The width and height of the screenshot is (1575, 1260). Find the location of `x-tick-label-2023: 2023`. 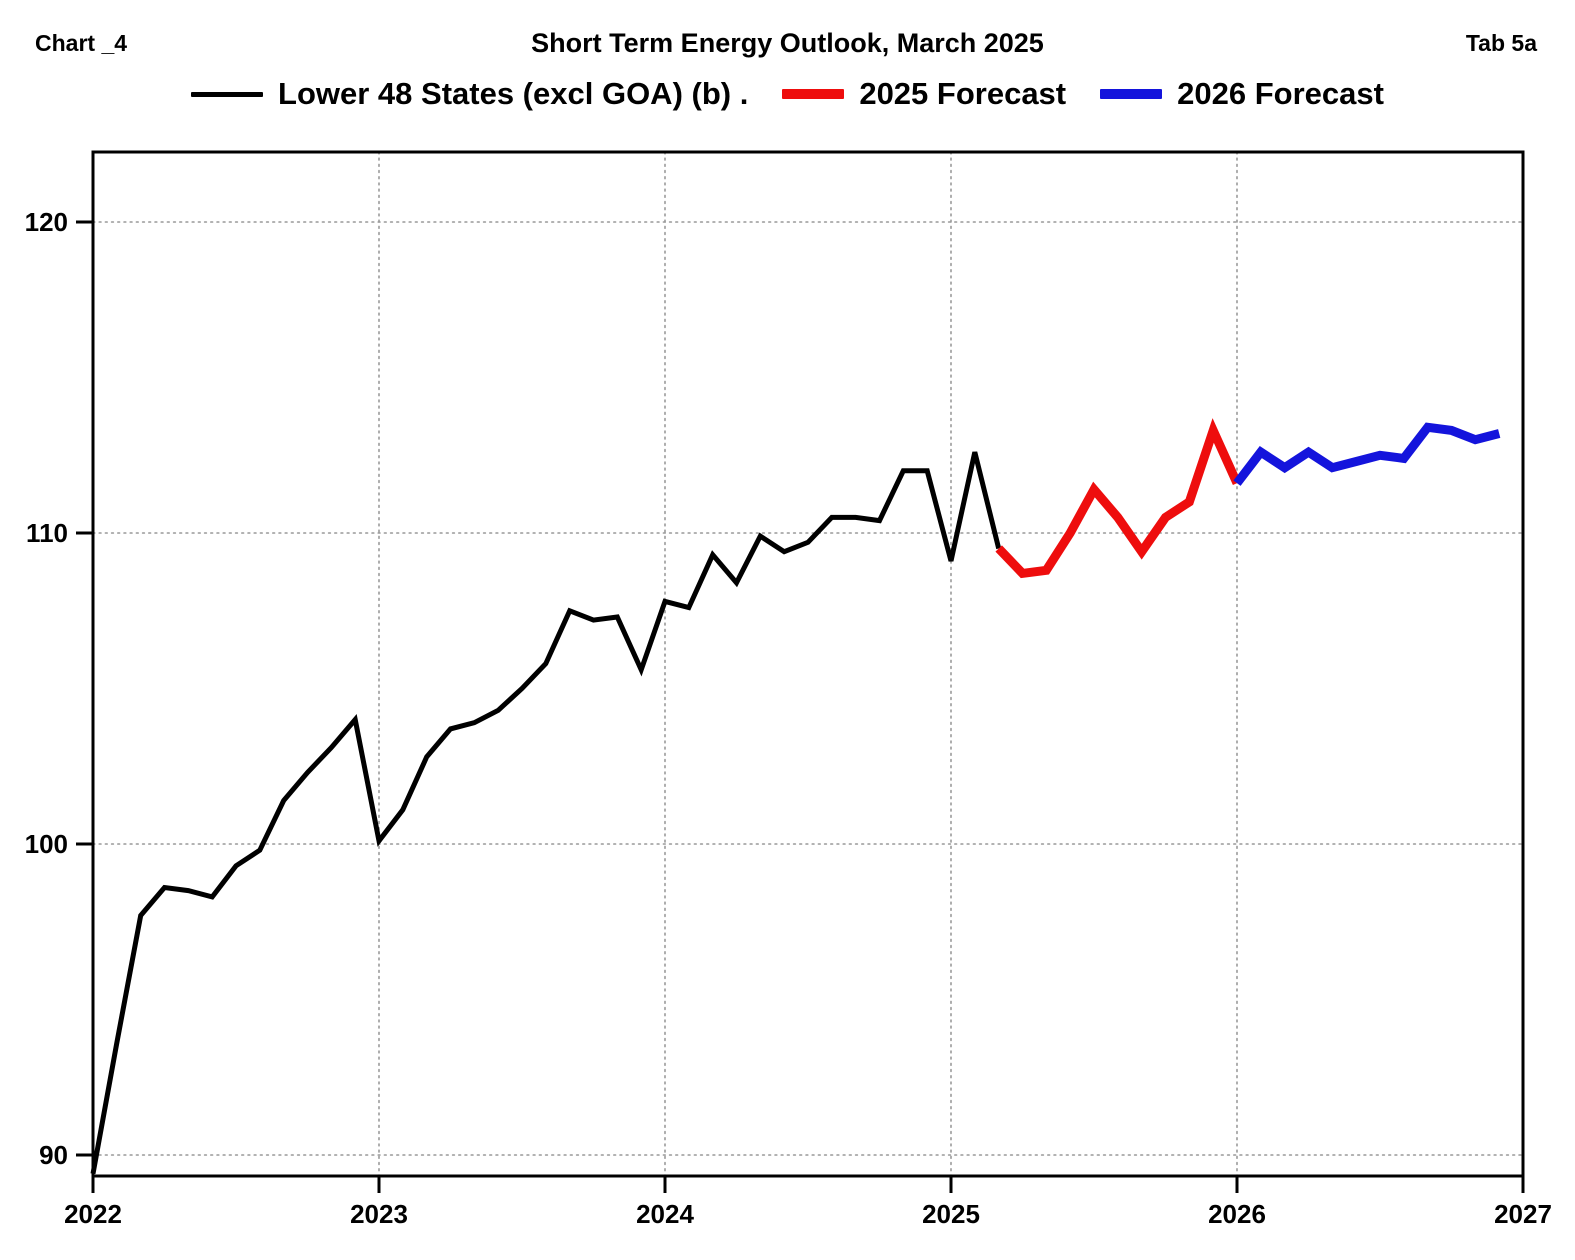

x-tick-label-2023: 2023 is located at coordinates (379, 1214).